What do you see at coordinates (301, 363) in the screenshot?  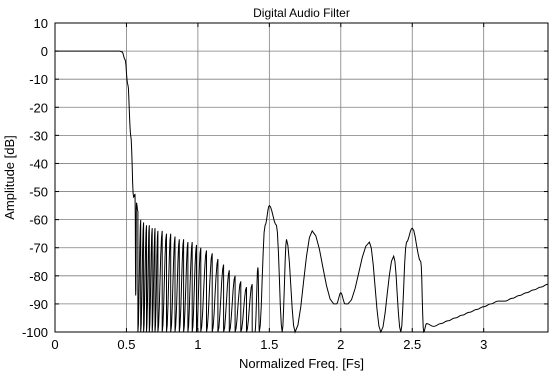 I see `x-axis-label: Normalized Freq. [Fs]` at bounding box center [301, 363].